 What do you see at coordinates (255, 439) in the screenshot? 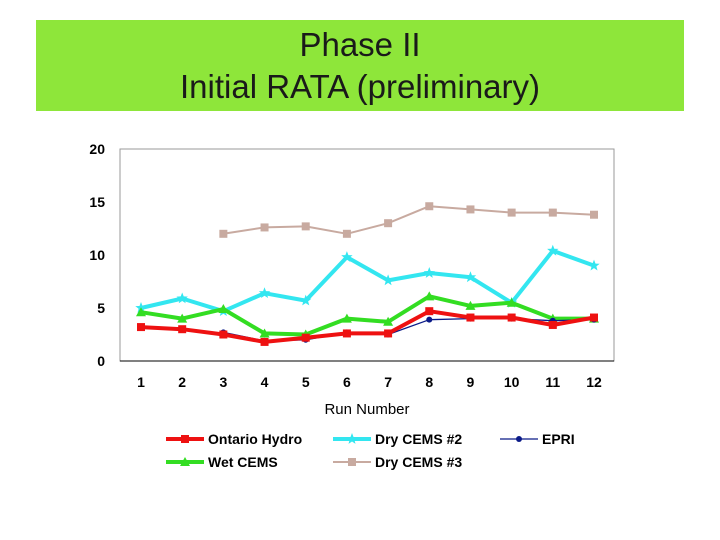
I see `legend-label: Ontario Hydro` at bounding box center [255, 439].